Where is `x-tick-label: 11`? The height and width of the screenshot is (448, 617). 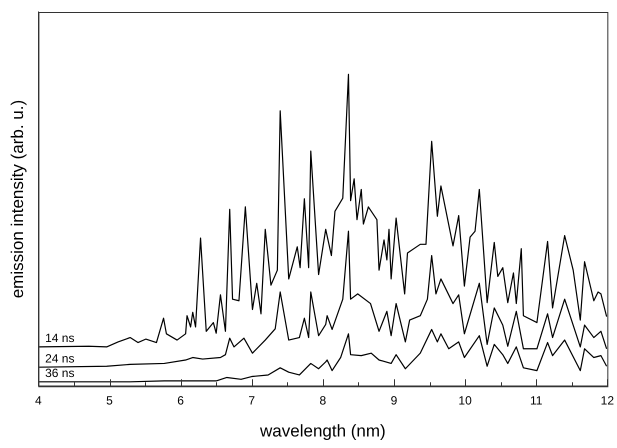 x-tick-label: 11 is located at coordinates (536, 401).